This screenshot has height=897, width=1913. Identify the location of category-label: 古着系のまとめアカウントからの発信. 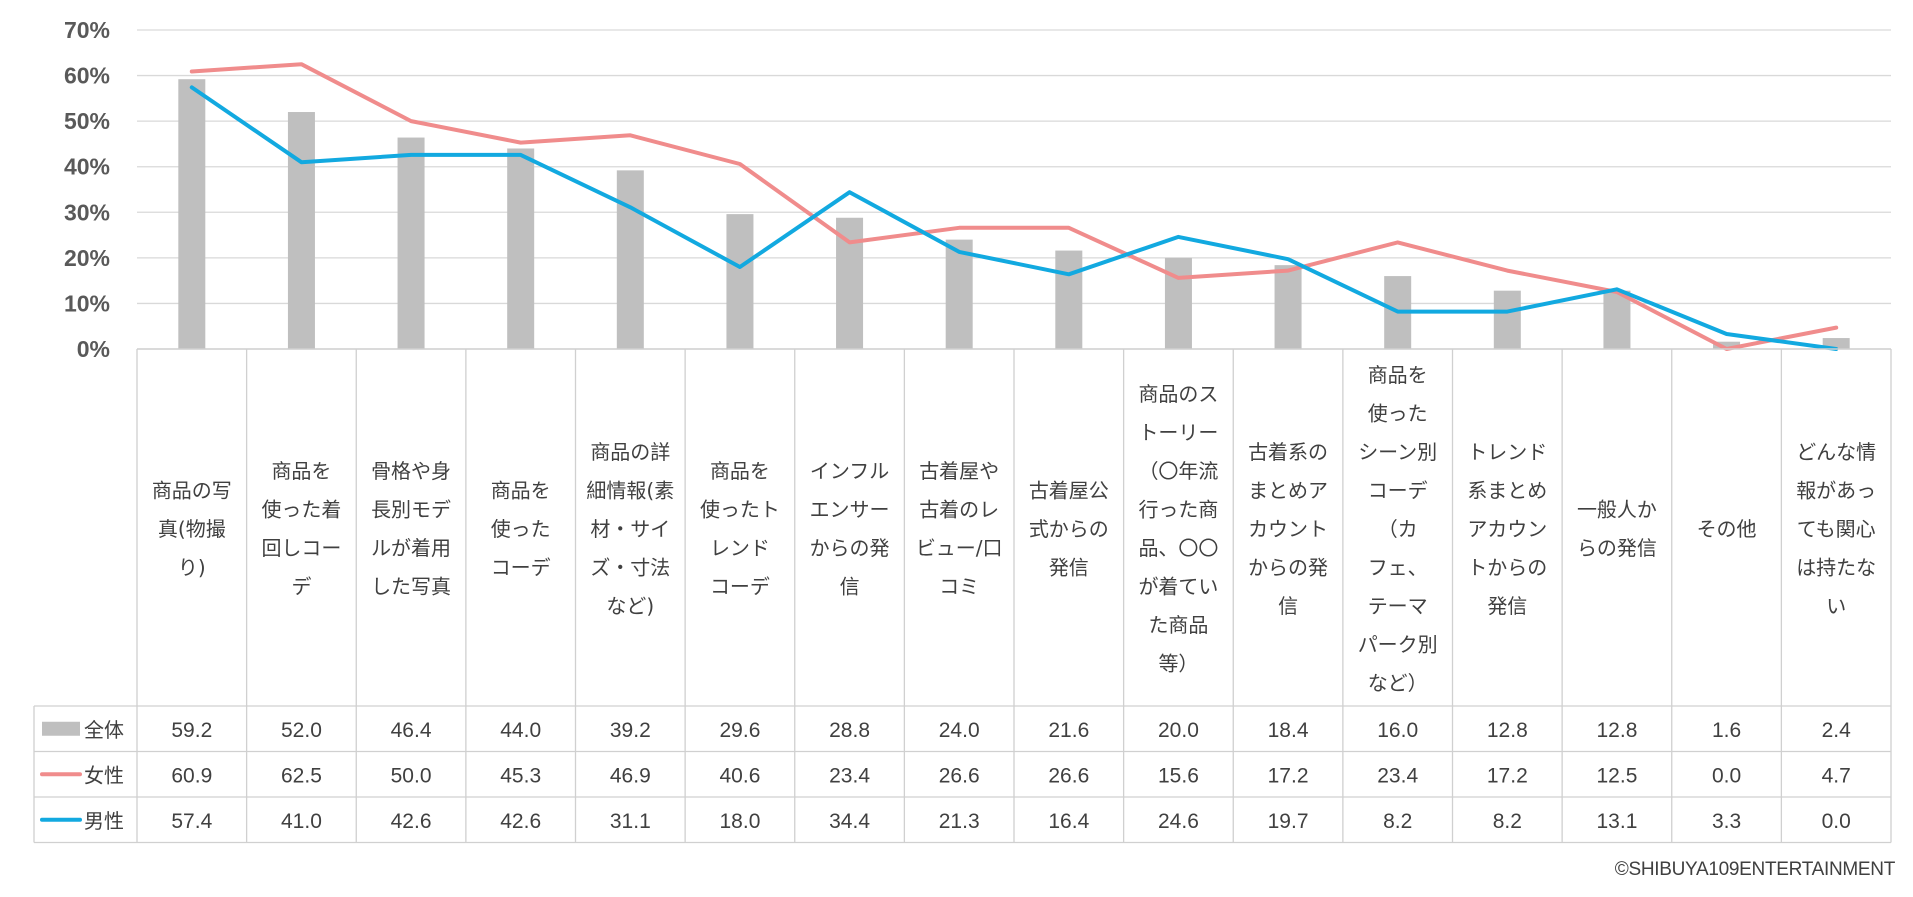
(1288, 529).